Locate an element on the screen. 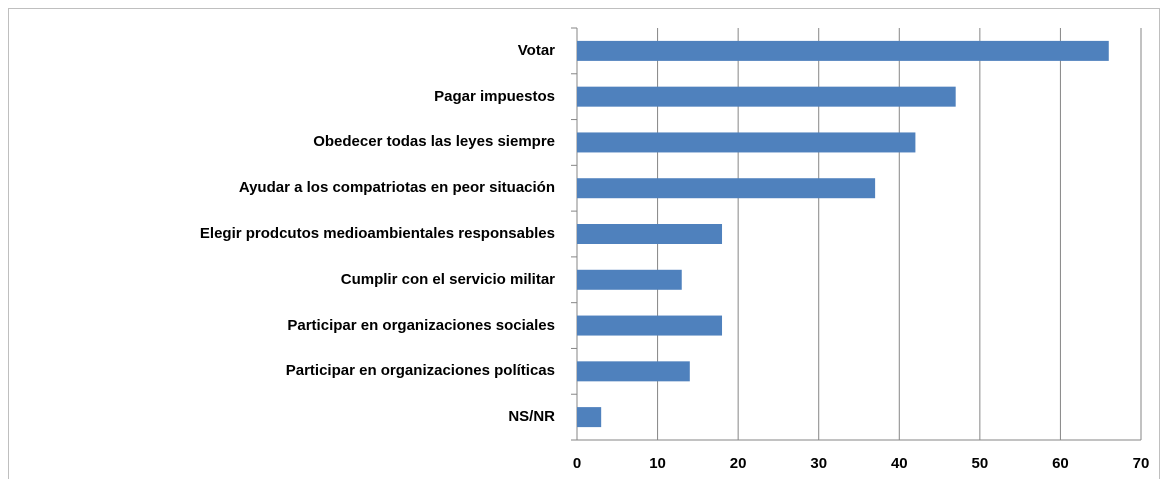 The height and width of the screenshot is (479, 1169). y-tick-label-box: Participar en organizaciones sociales is located at coordinates (277, 326).